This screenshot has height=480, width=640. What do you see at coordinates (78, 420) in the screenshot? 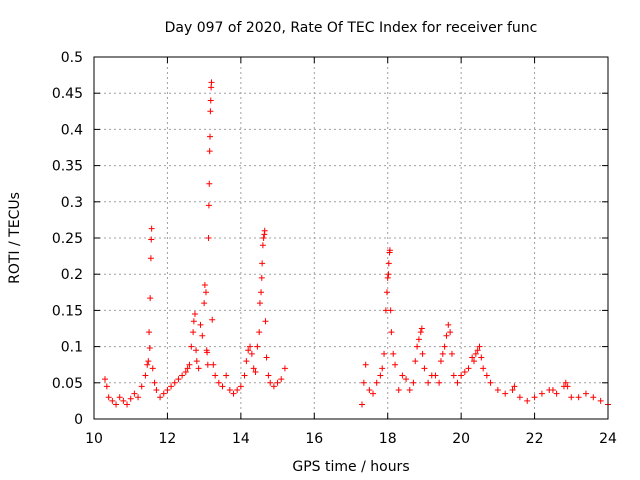
I see `y-tick-label: 0` at bounding box center [78, 420].